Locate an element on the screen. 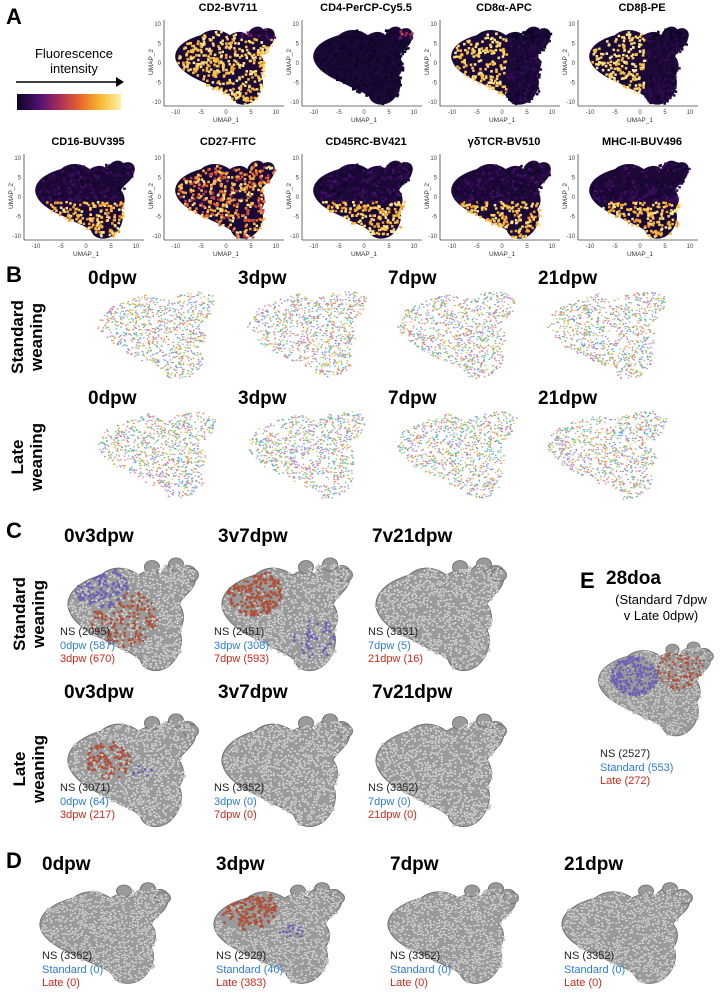 This screenshot has height=992, width=721. da-counts: NS (3331) 7dpw (5) 21dpw (16) is located at coordinates (395, 646).